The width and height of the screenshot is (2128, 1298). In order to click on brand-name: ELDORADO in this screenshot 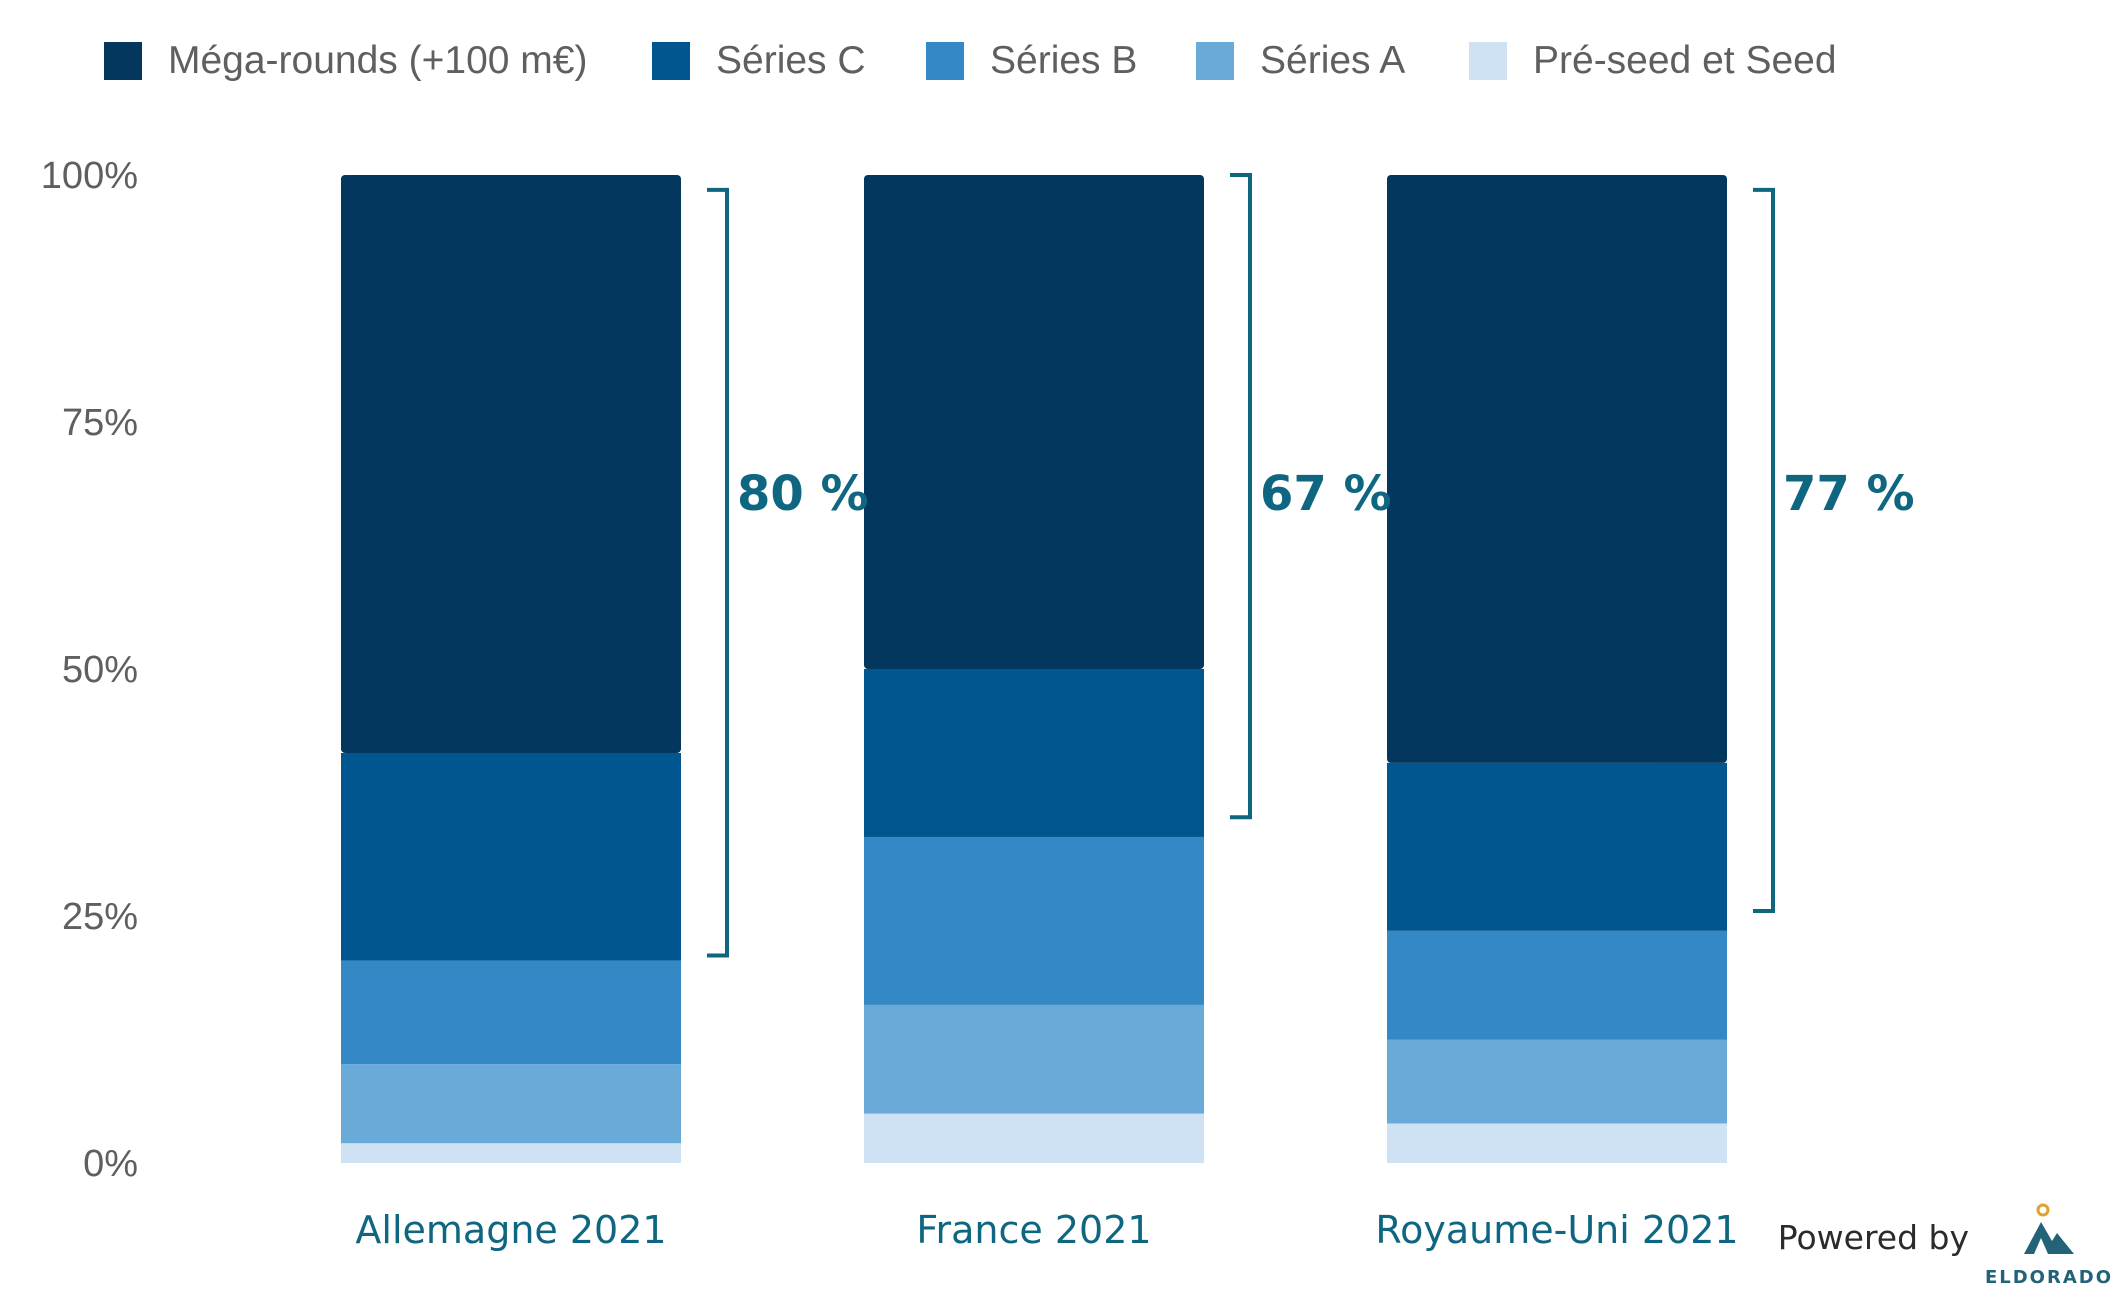, I will do `click(2049, 1277)`.